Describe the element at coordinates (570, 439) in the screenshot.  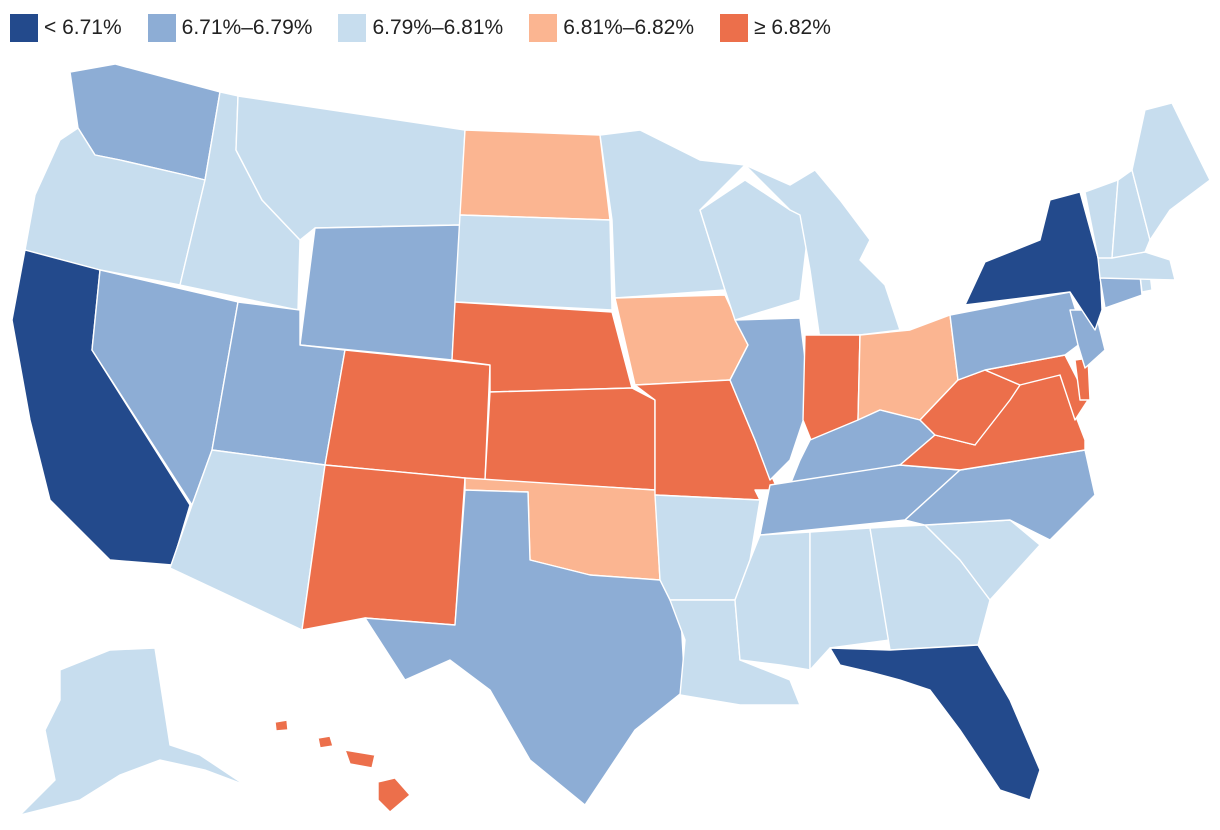
I see `state-ks` at that location.